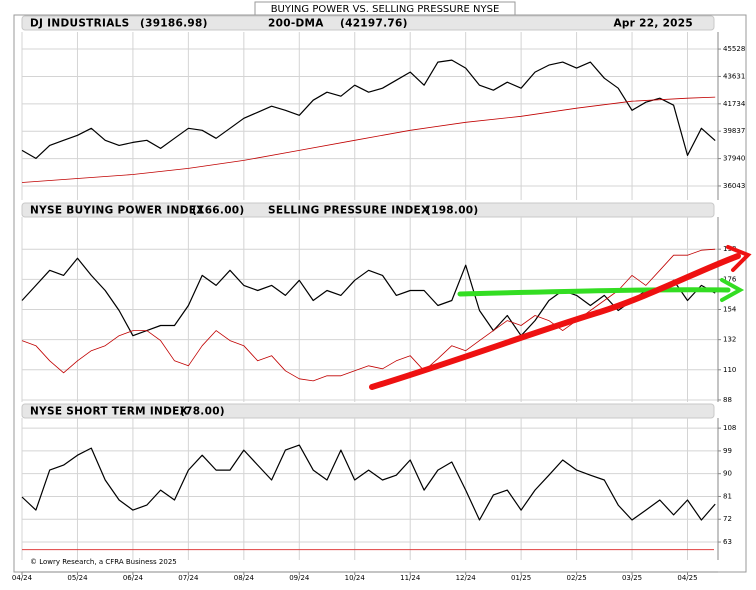 The height and width of the screenshot is (590, 756). What do you see at coordinates (521, 578) in the screenshot?
I see `x-tick-label: 01/25` at bounding box center [521, 578].